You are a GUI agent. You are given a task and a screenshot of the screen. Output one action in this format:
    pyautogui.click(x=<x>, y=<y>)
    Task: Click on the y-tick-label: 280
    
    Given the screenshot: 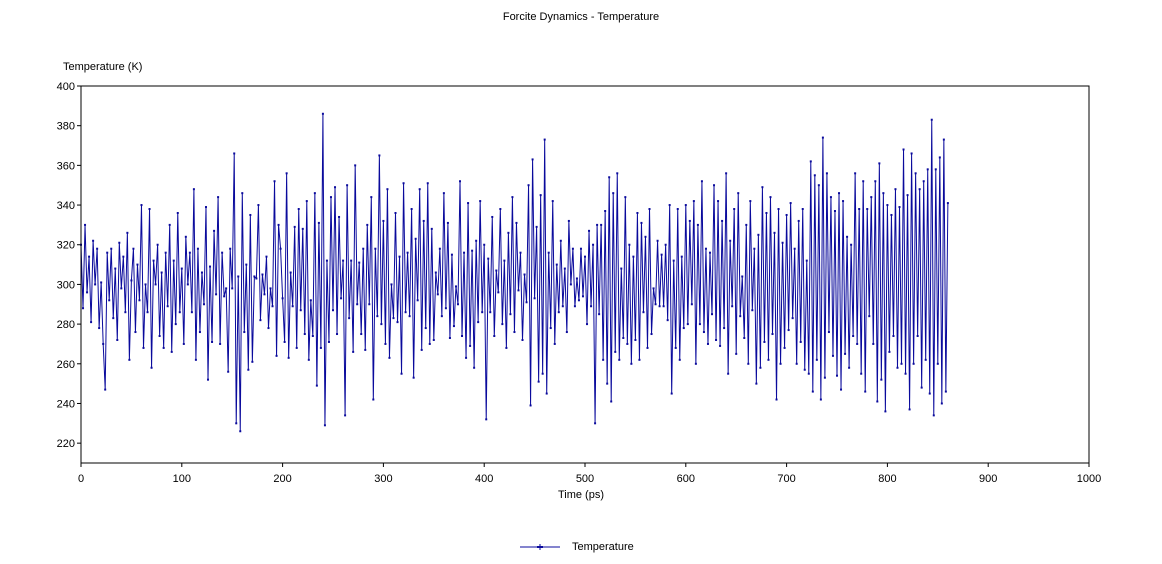 What is the action you would take?
    pyautogui.click(x=66, y=325)
    